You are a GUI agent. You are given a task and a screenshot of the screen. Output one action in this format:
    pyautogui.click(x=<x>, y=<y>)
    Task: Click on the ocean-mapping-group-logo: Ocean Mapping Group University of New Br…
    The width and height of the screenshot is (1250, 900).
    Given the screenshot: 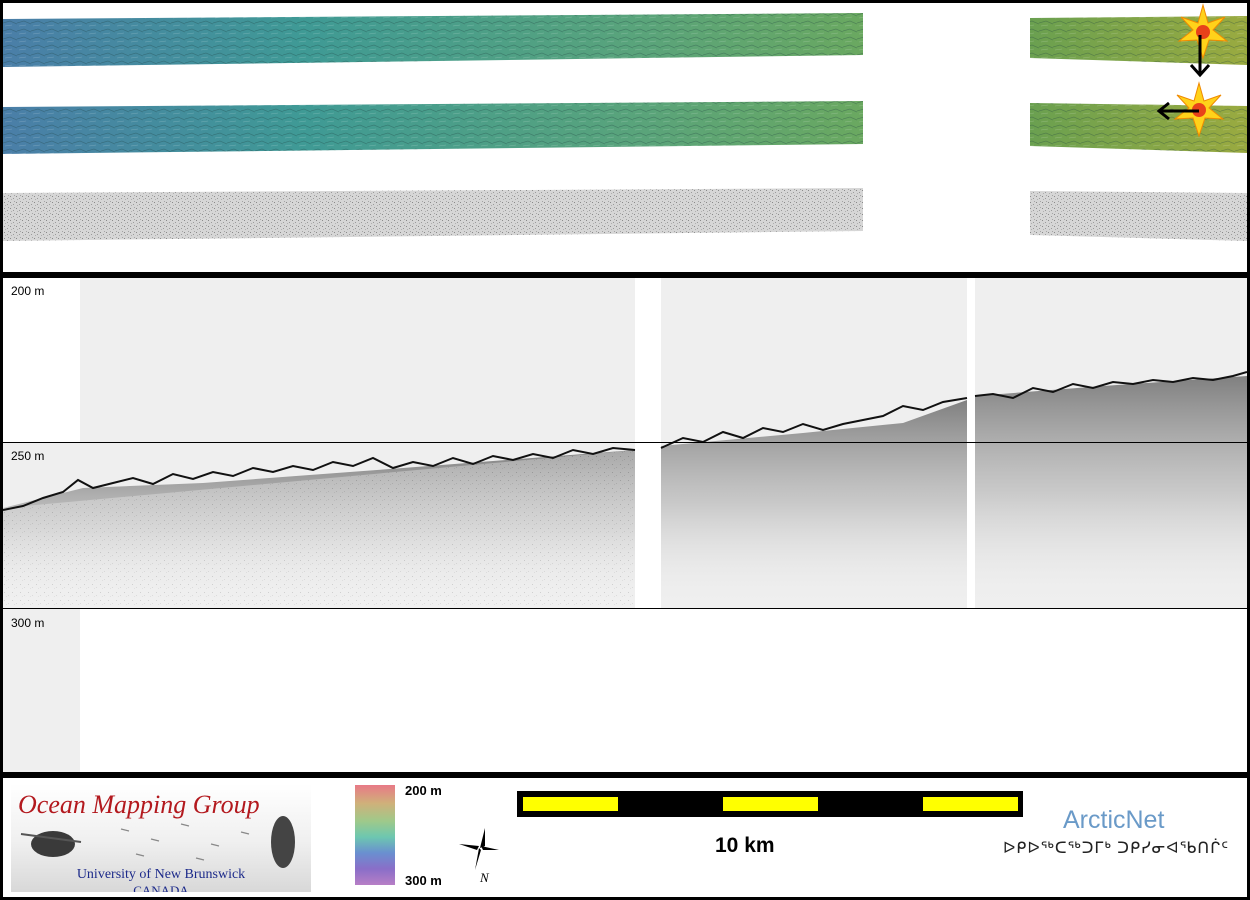 What is the action you would take?
    pyautogui.click(x=161, y=838)
    